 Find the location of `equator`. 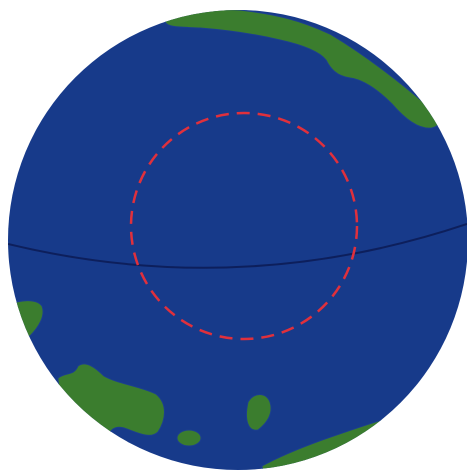

equator is located at coordinates (237, 246).